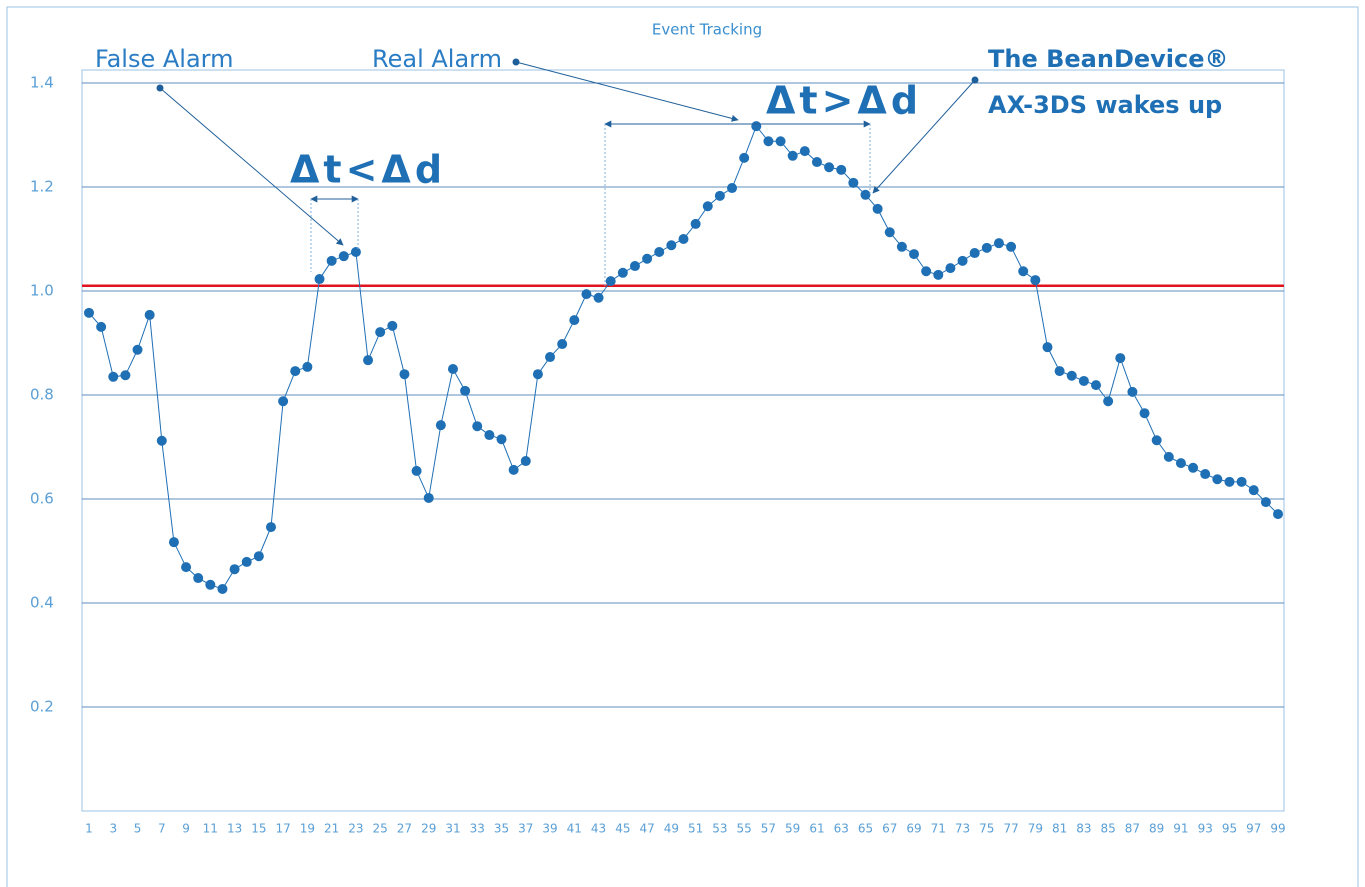 Image resolution: width=1365 pixels, height=887 pixels. Describe the element at coordinates (986, 829) in the screenshot. I see `x-tick-label: 75` at that location.